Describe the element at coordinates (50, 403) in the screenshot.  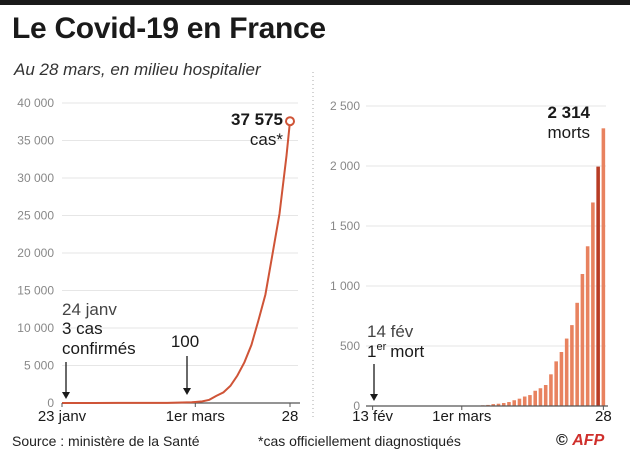
I see `cases-y-tick-label: 0` at that location.